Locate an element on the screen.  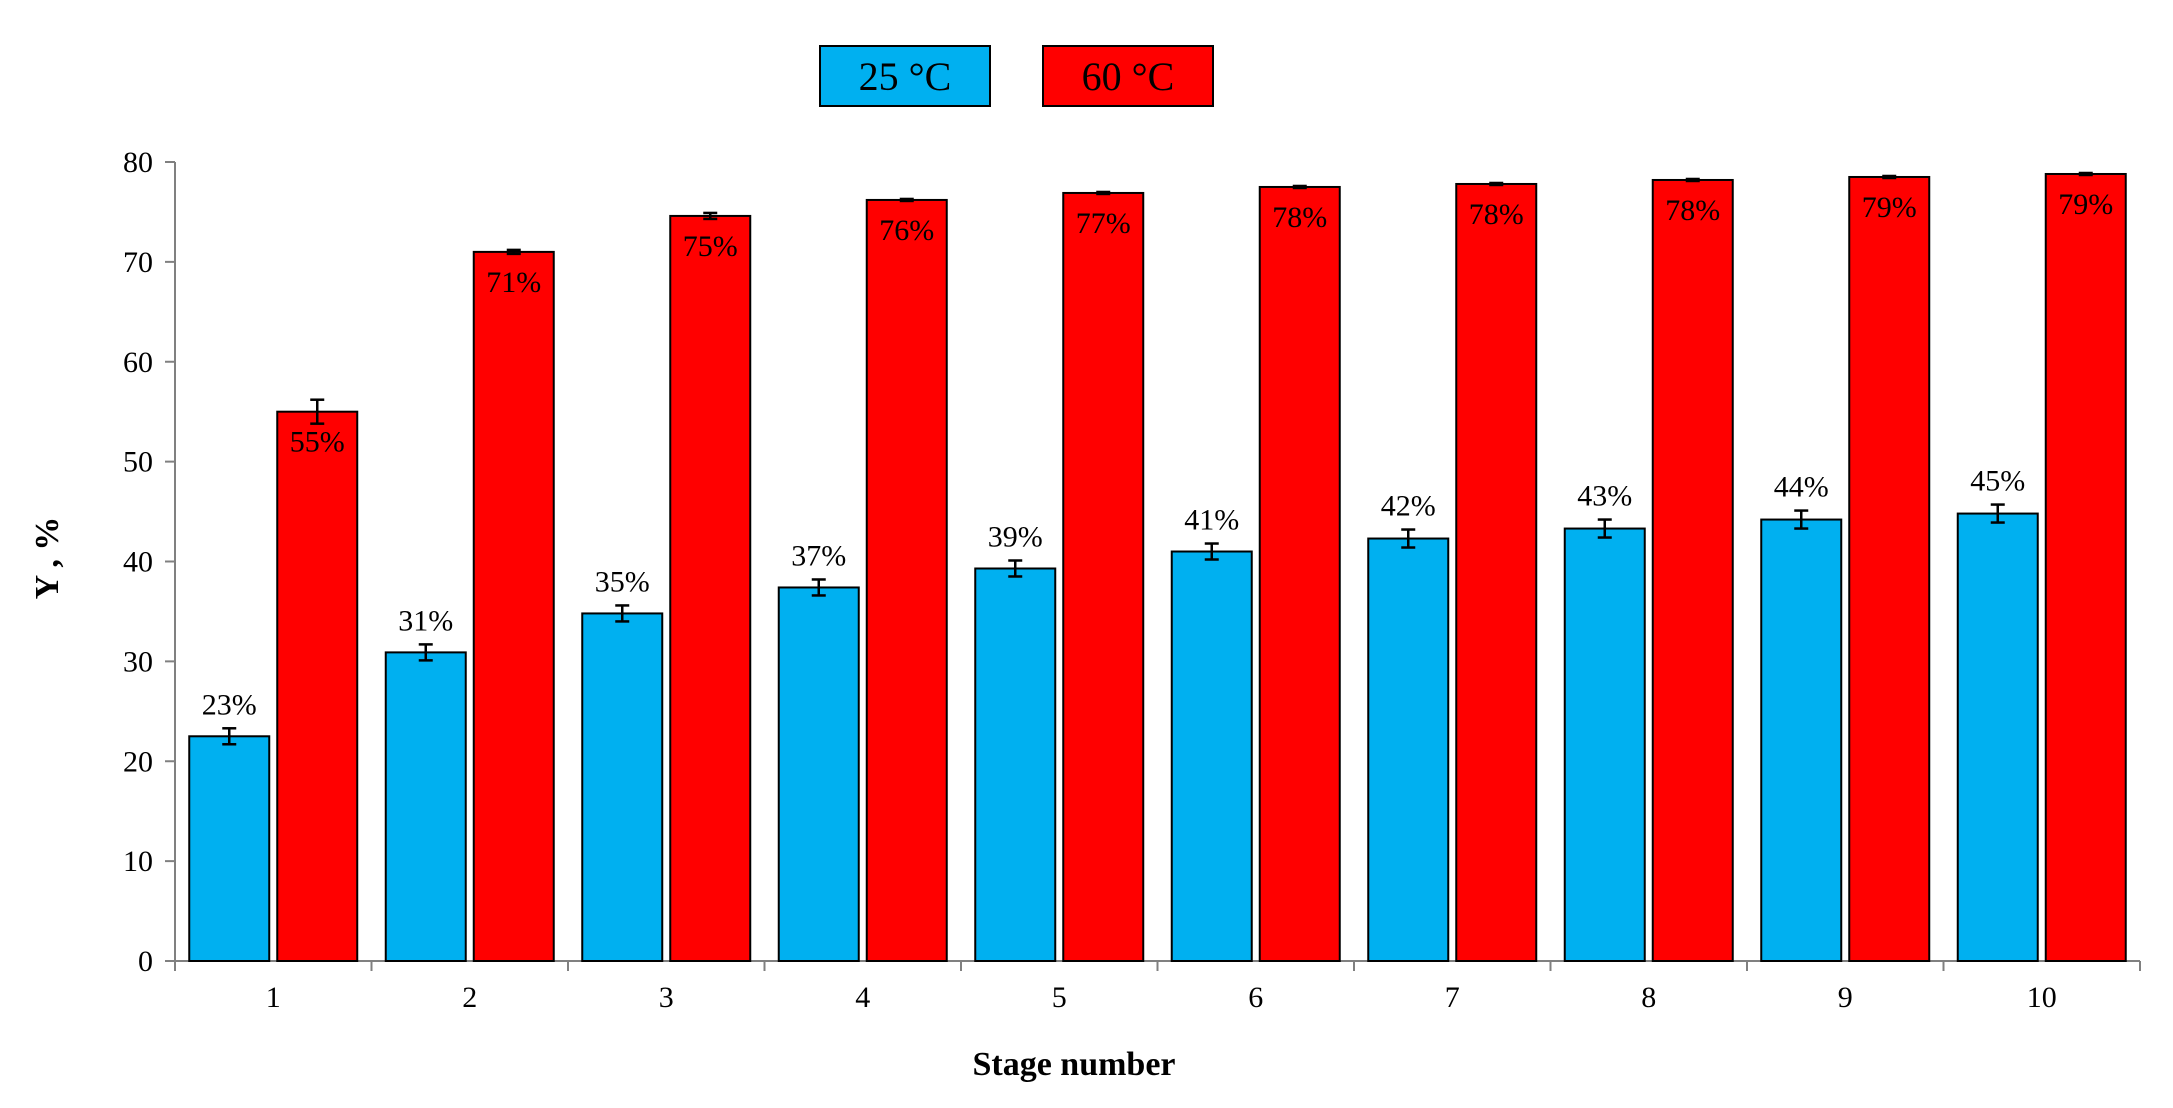
y-tick-label: 60 is located at coordinates (138, 362).